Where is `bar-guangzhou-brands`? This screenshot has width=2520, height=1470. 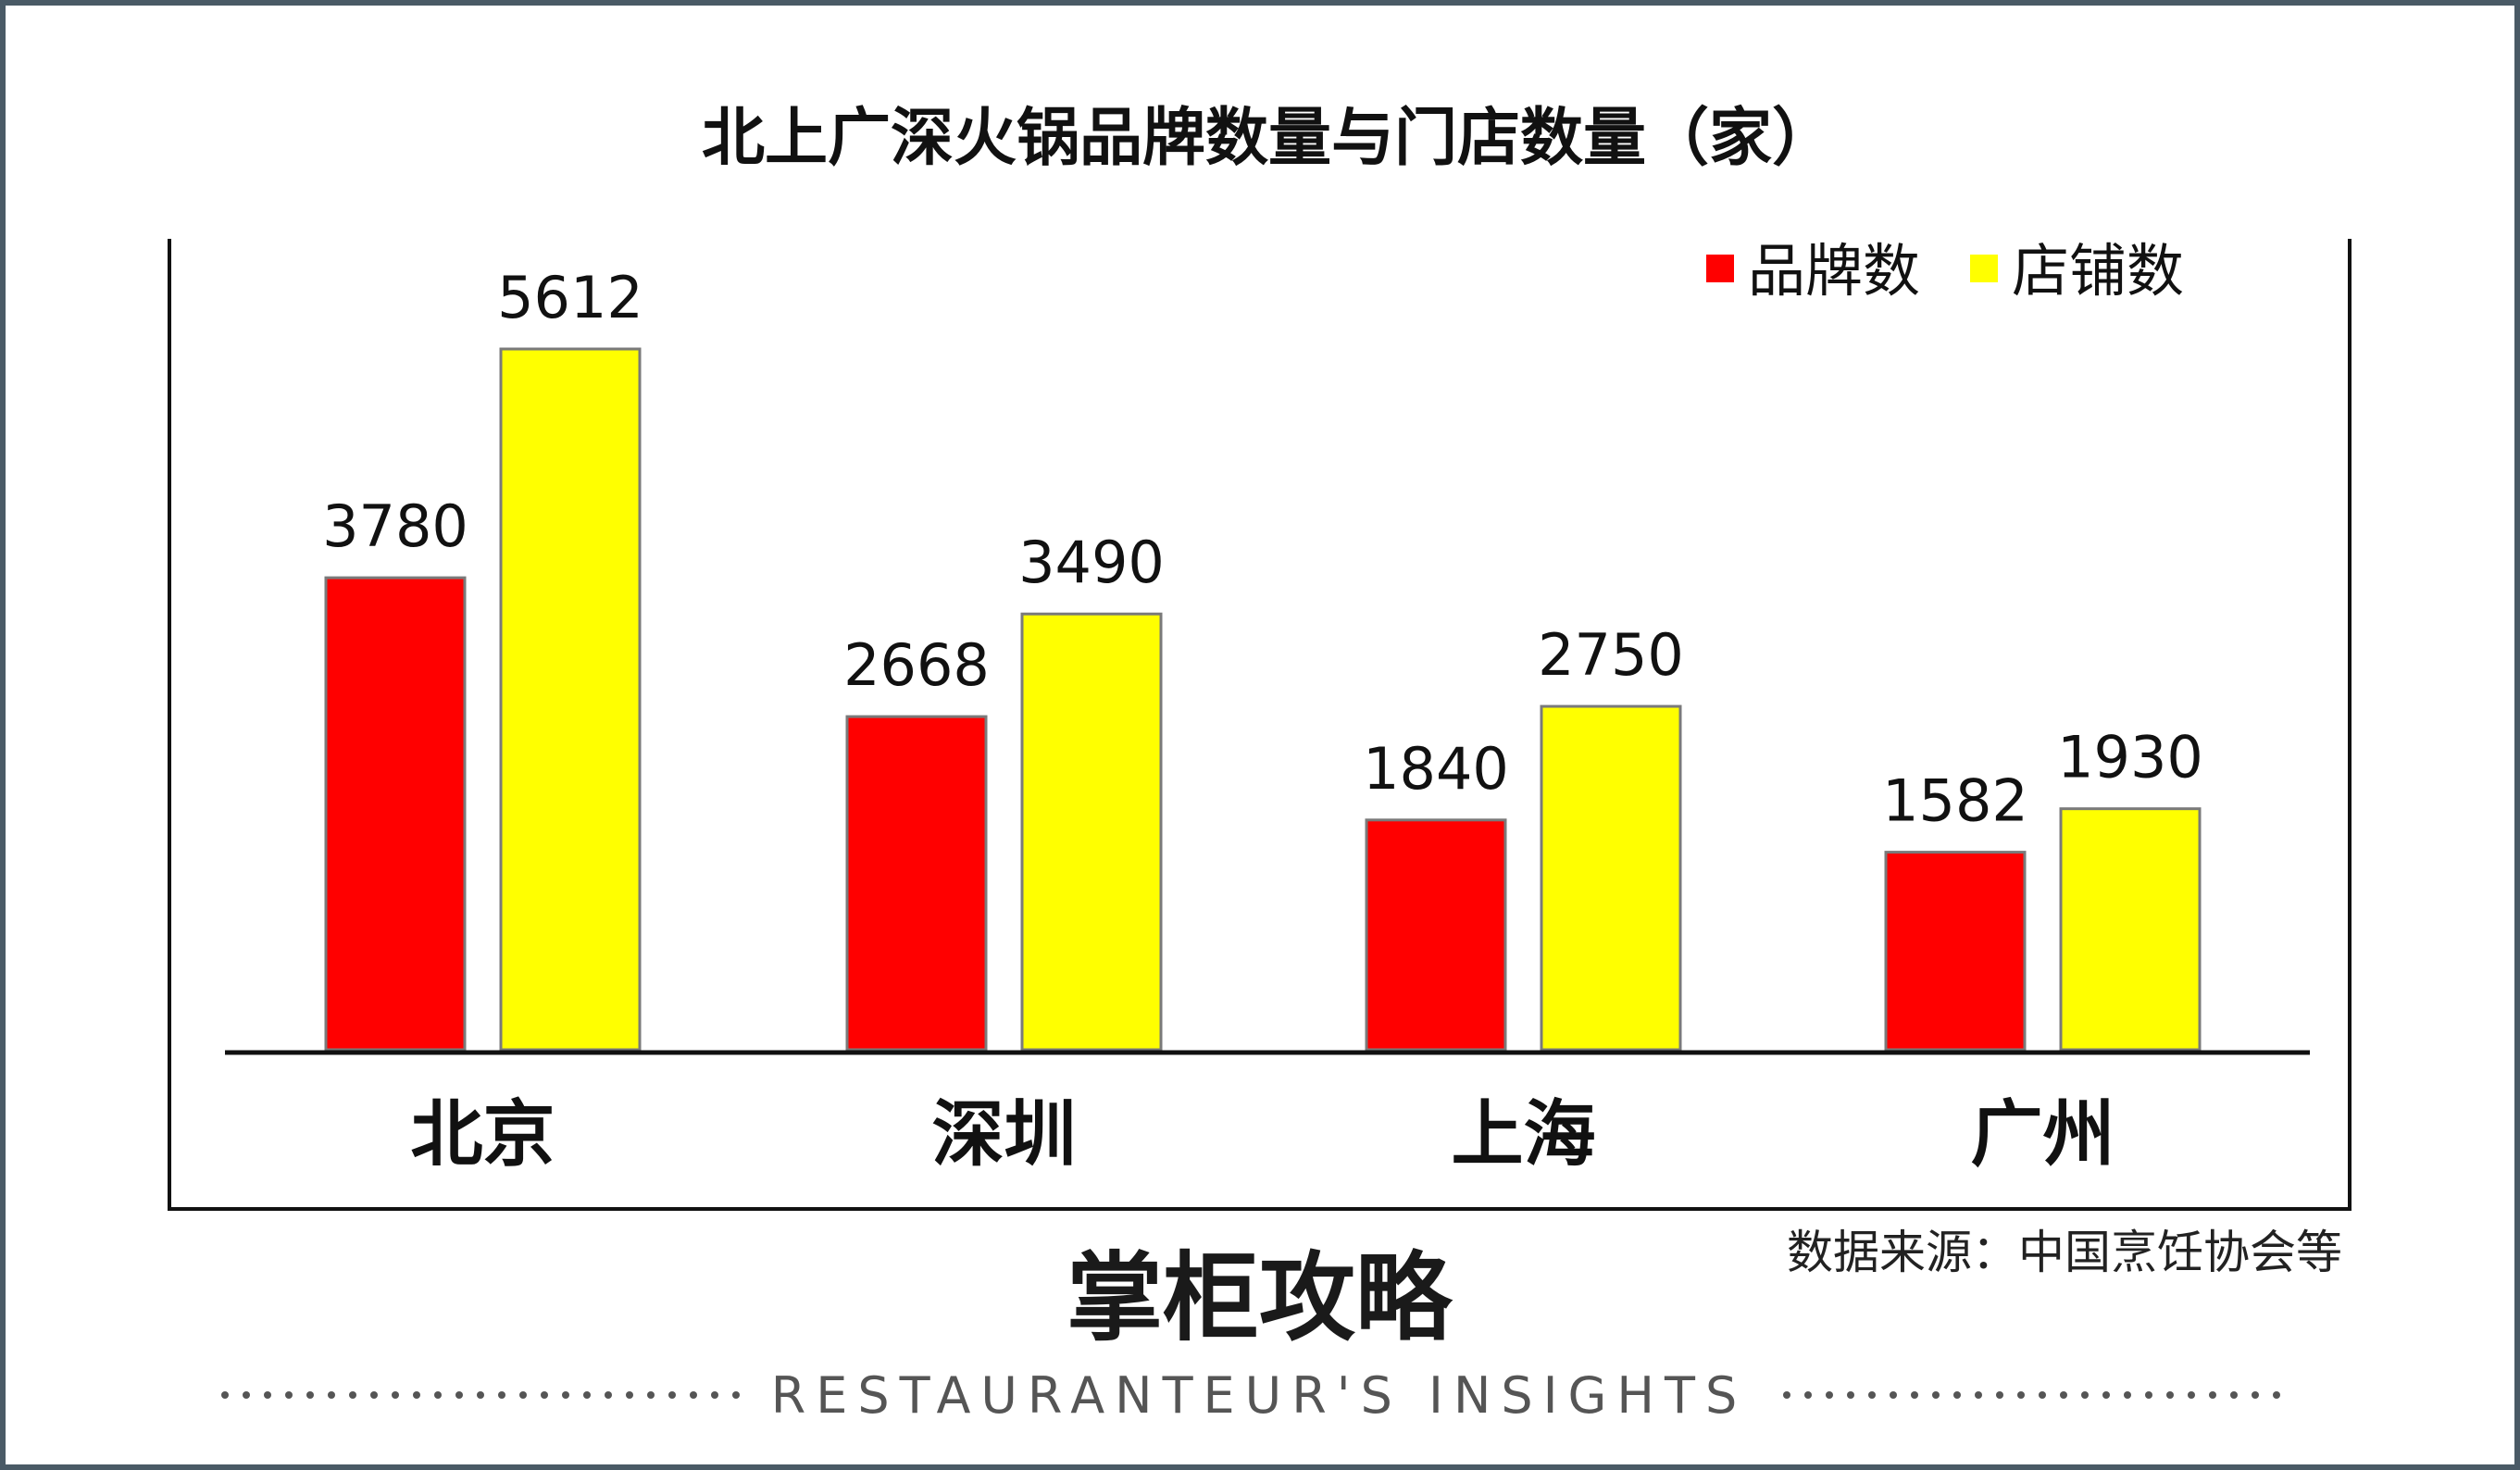 bar-guangzhou-brands is located at coordinates (1955, 952).